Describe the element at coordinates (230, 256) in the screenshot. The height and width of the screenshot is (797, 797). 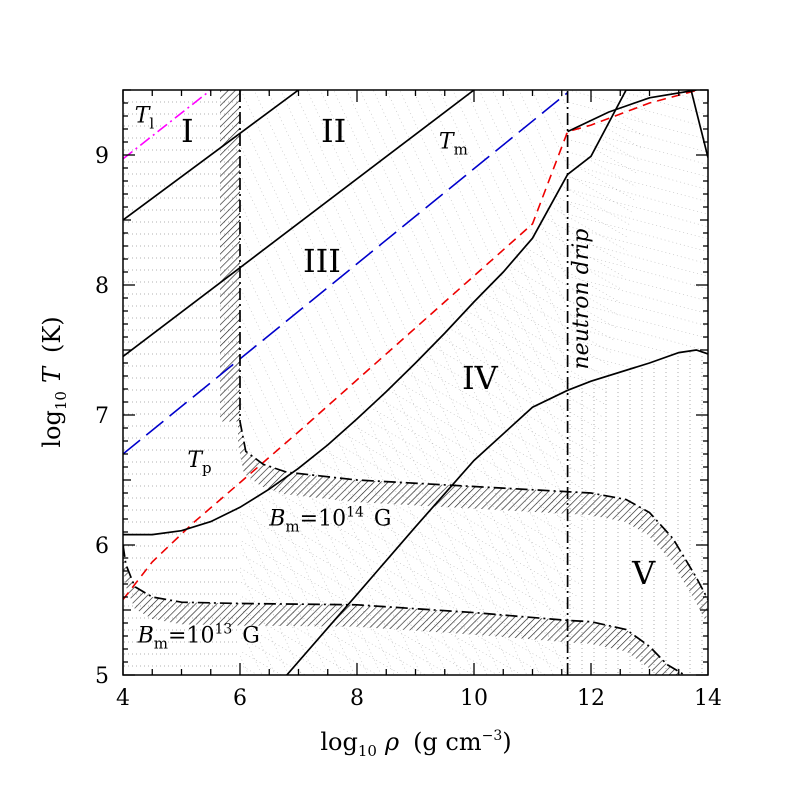
I see `band-14-vertical` at that location.